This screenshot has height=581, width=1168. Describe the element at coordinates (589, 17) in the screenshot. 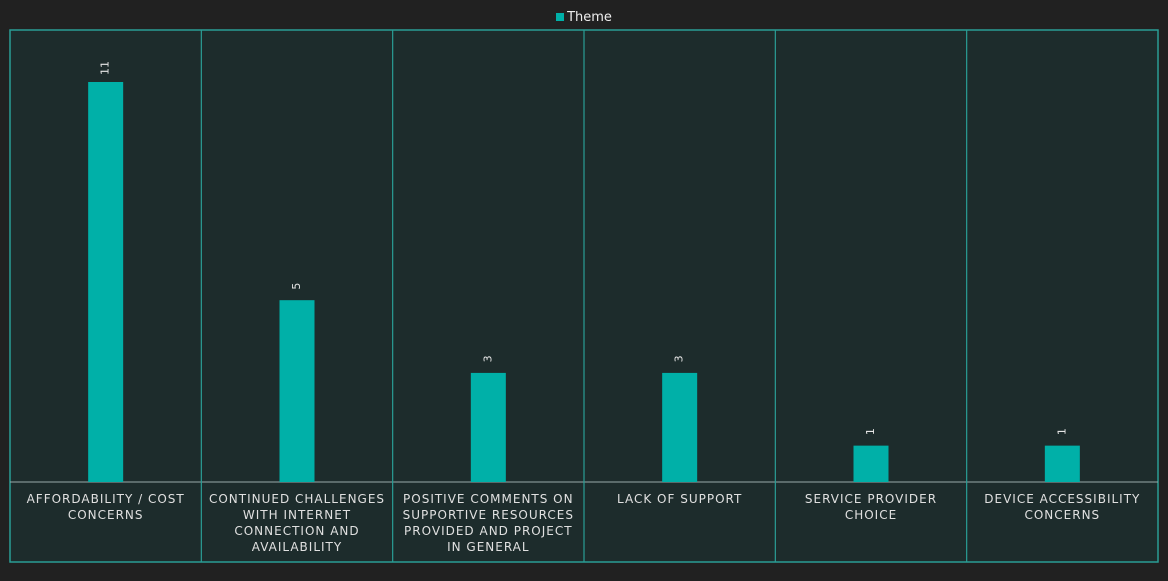

I see `legend-label: Theme` at that location.